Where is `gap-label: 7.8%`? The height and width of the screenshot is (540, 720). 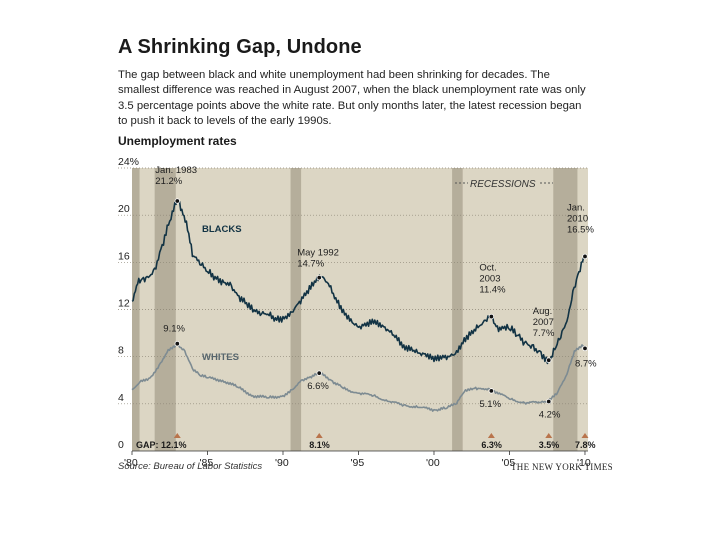 gap-label: 7.8% is located at coordinates (585, 445).